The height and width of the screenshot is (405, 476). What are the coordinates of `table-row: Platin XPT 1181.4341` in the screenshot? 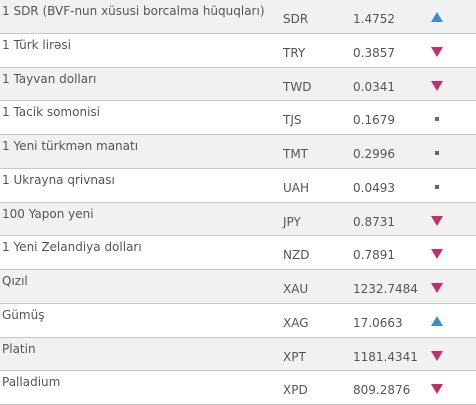 It's located at (238, 354).